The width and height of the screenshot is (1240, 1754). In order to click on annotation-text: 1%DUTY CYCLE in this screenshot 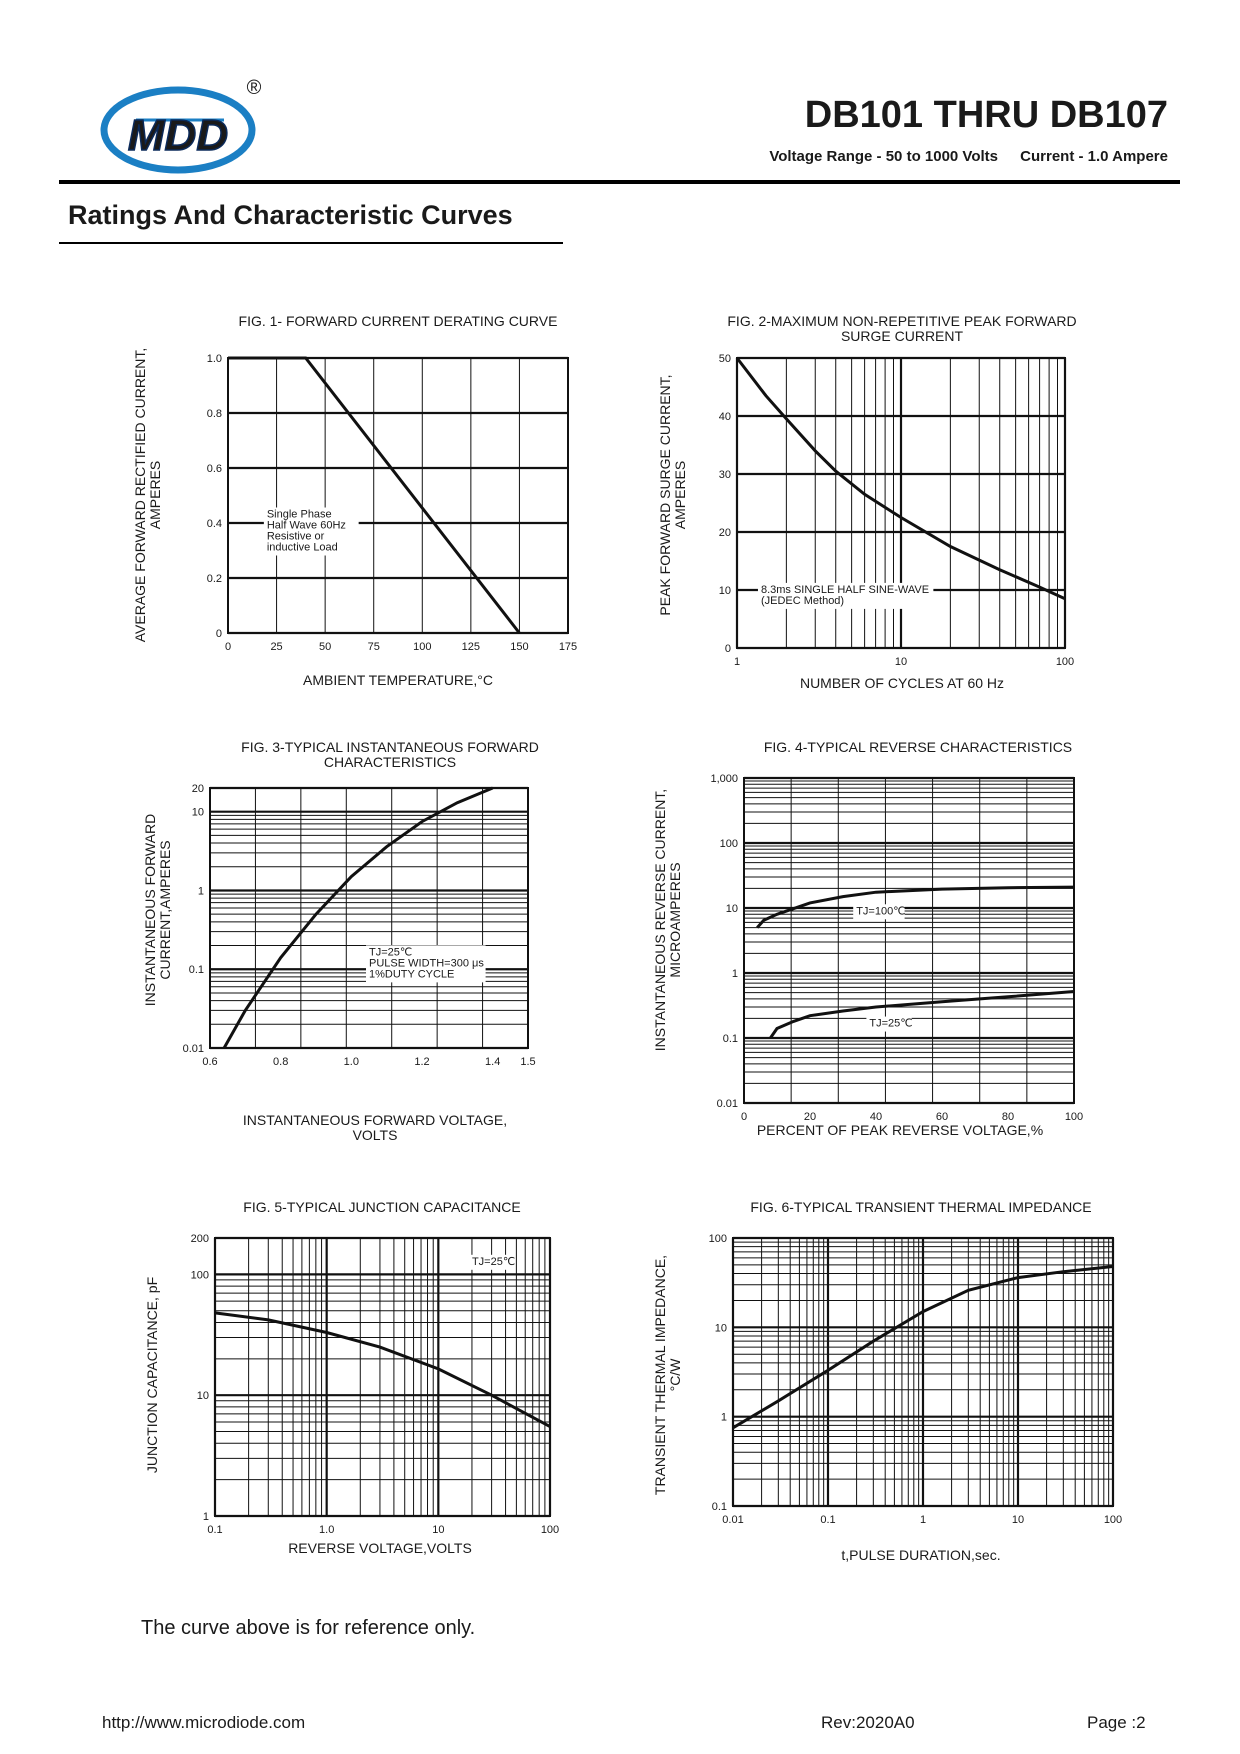, I will do `click(411, 974)`.